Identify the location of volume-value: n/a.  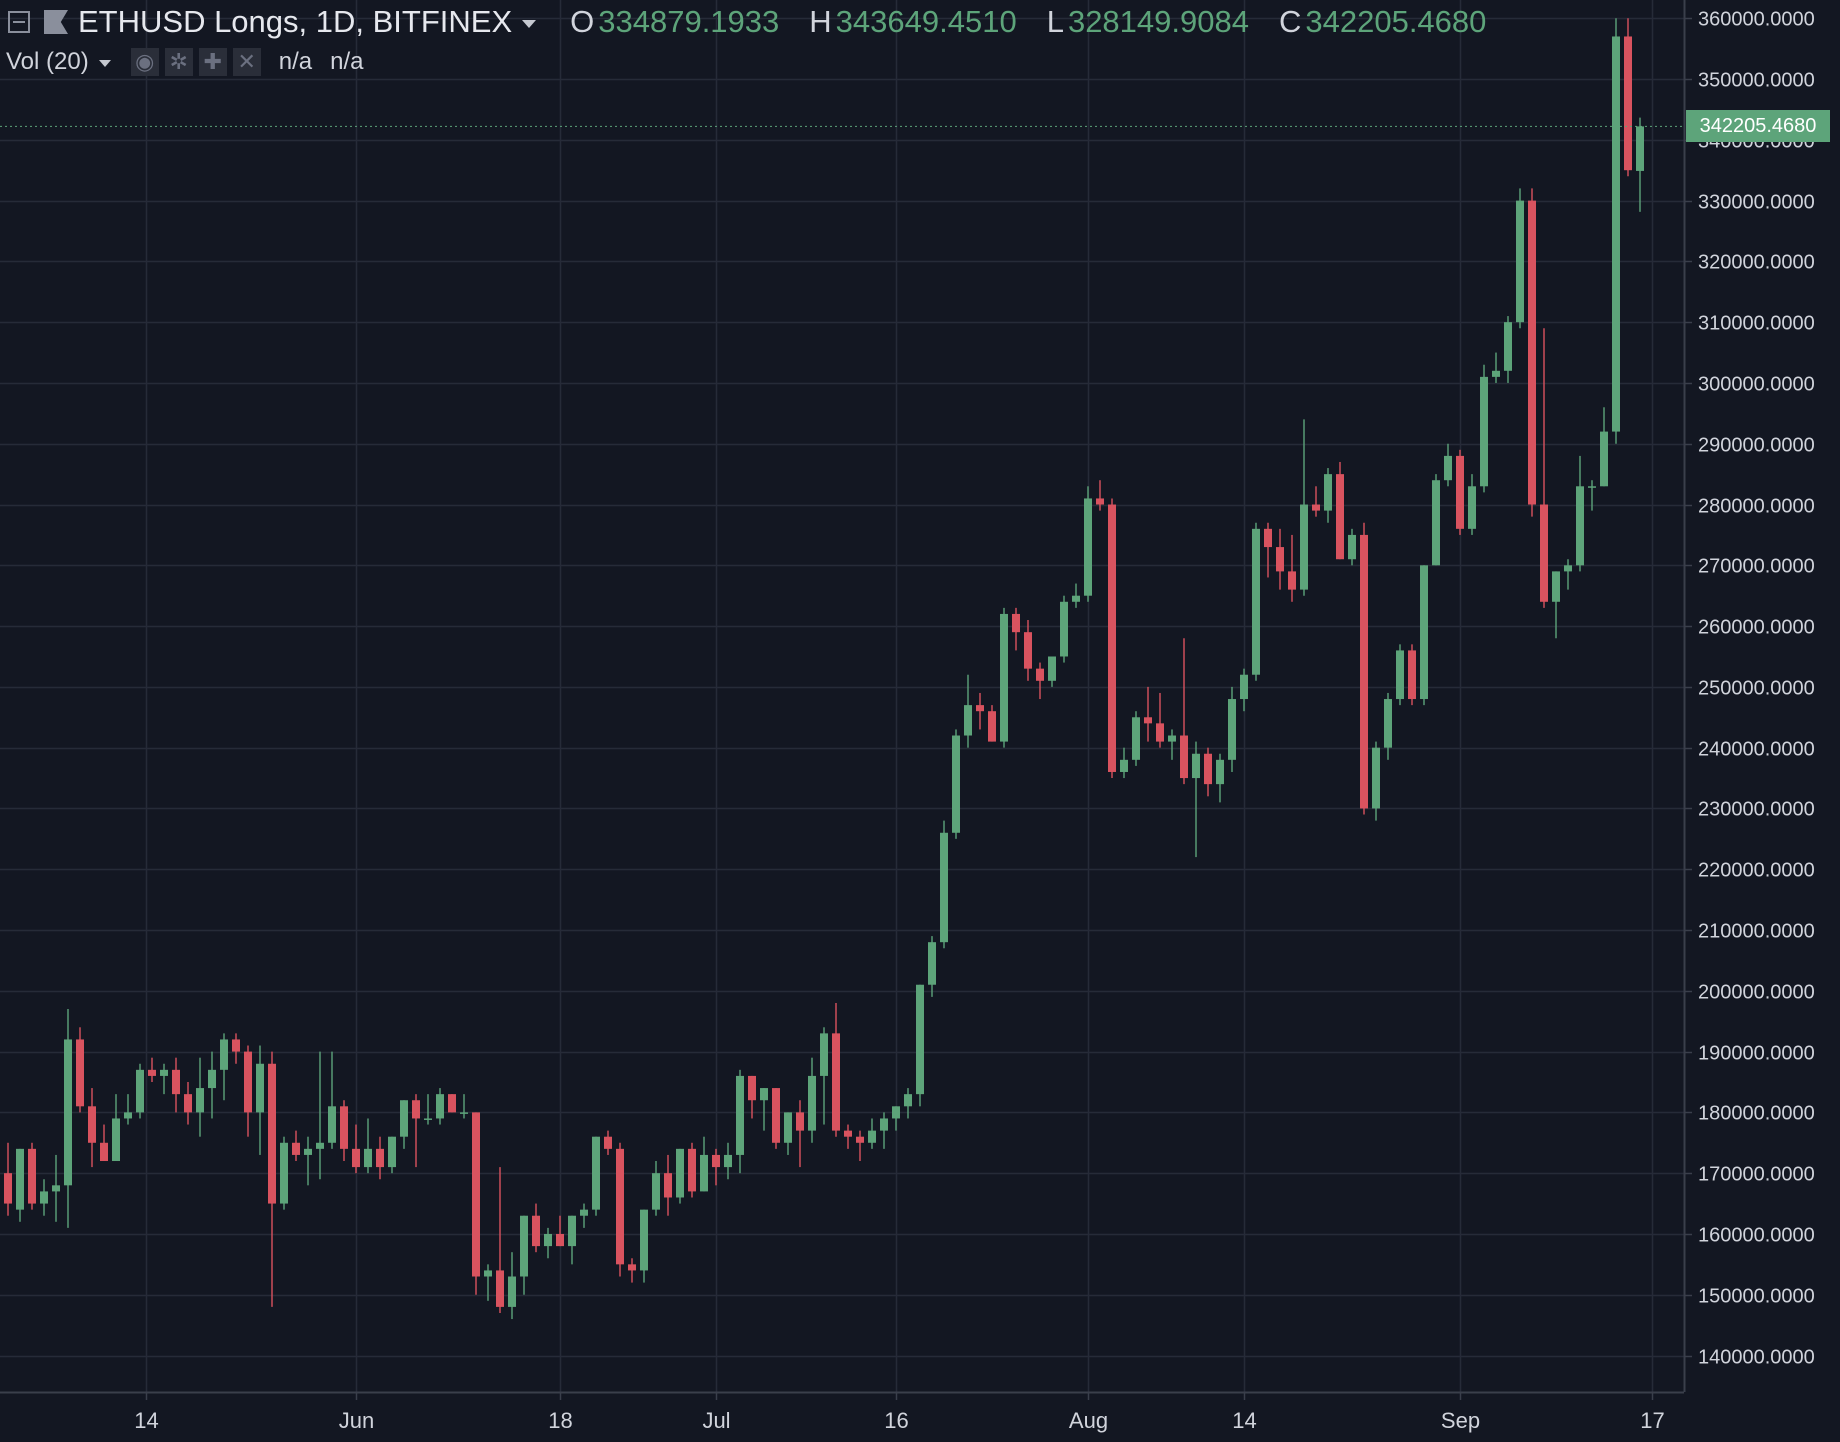
(295, 61).